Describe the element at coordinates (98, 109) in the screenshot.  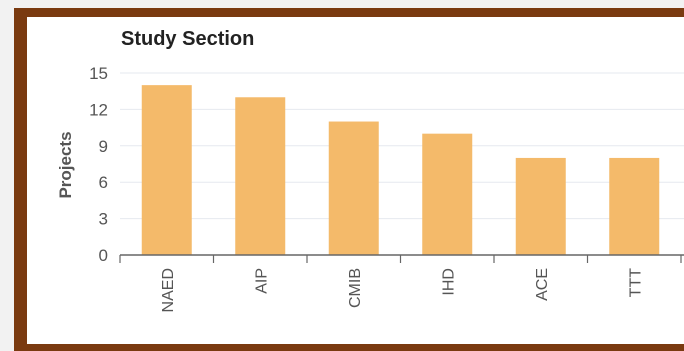
I see `y-tick-label: 12` at that location.